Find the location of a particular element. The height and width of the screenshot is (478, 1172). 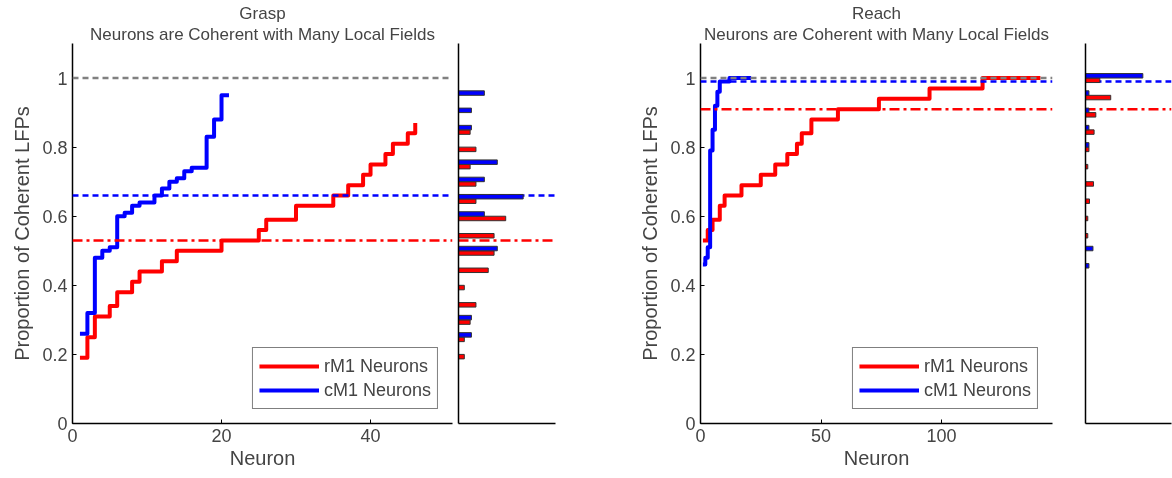

x-tick-label: 50 is located at coordinates (821, 435).